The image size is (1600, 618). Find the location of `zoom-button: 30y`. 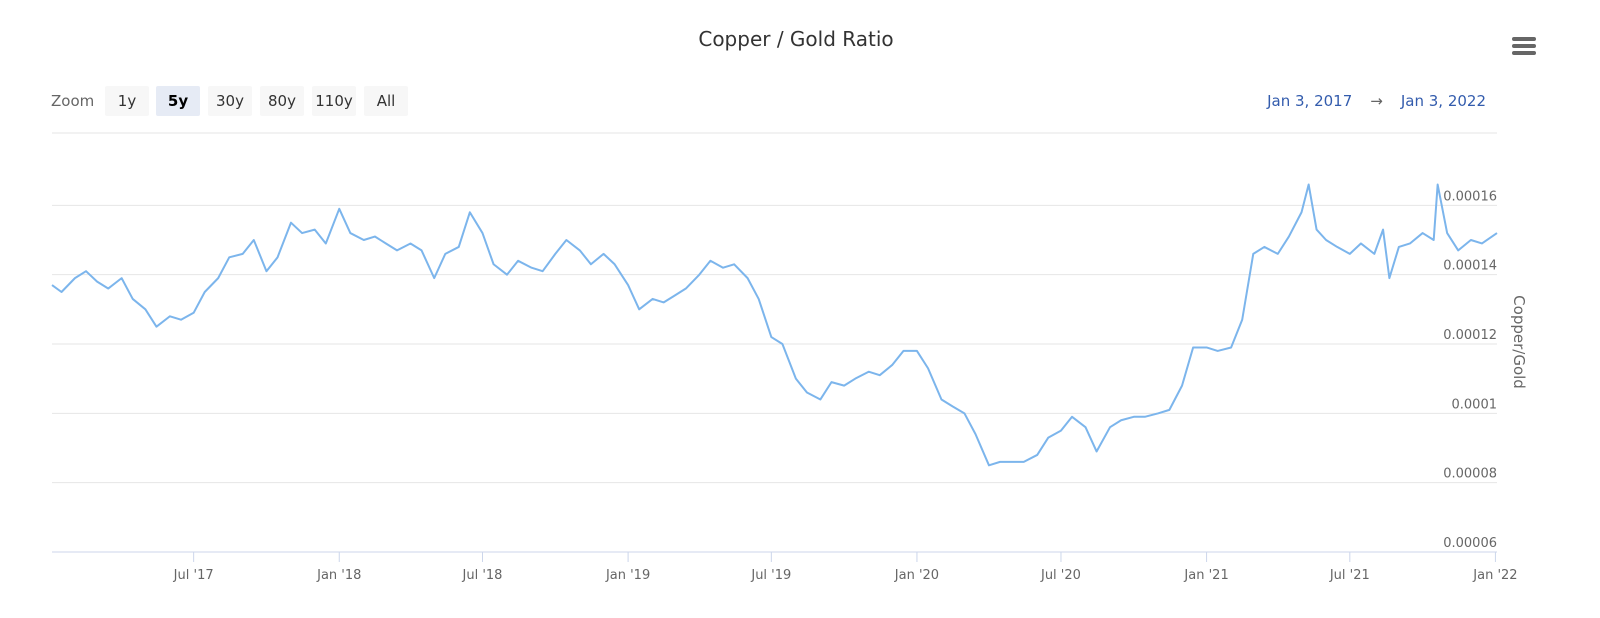

zoom-button: 30y is located at coordinates (230, 101).